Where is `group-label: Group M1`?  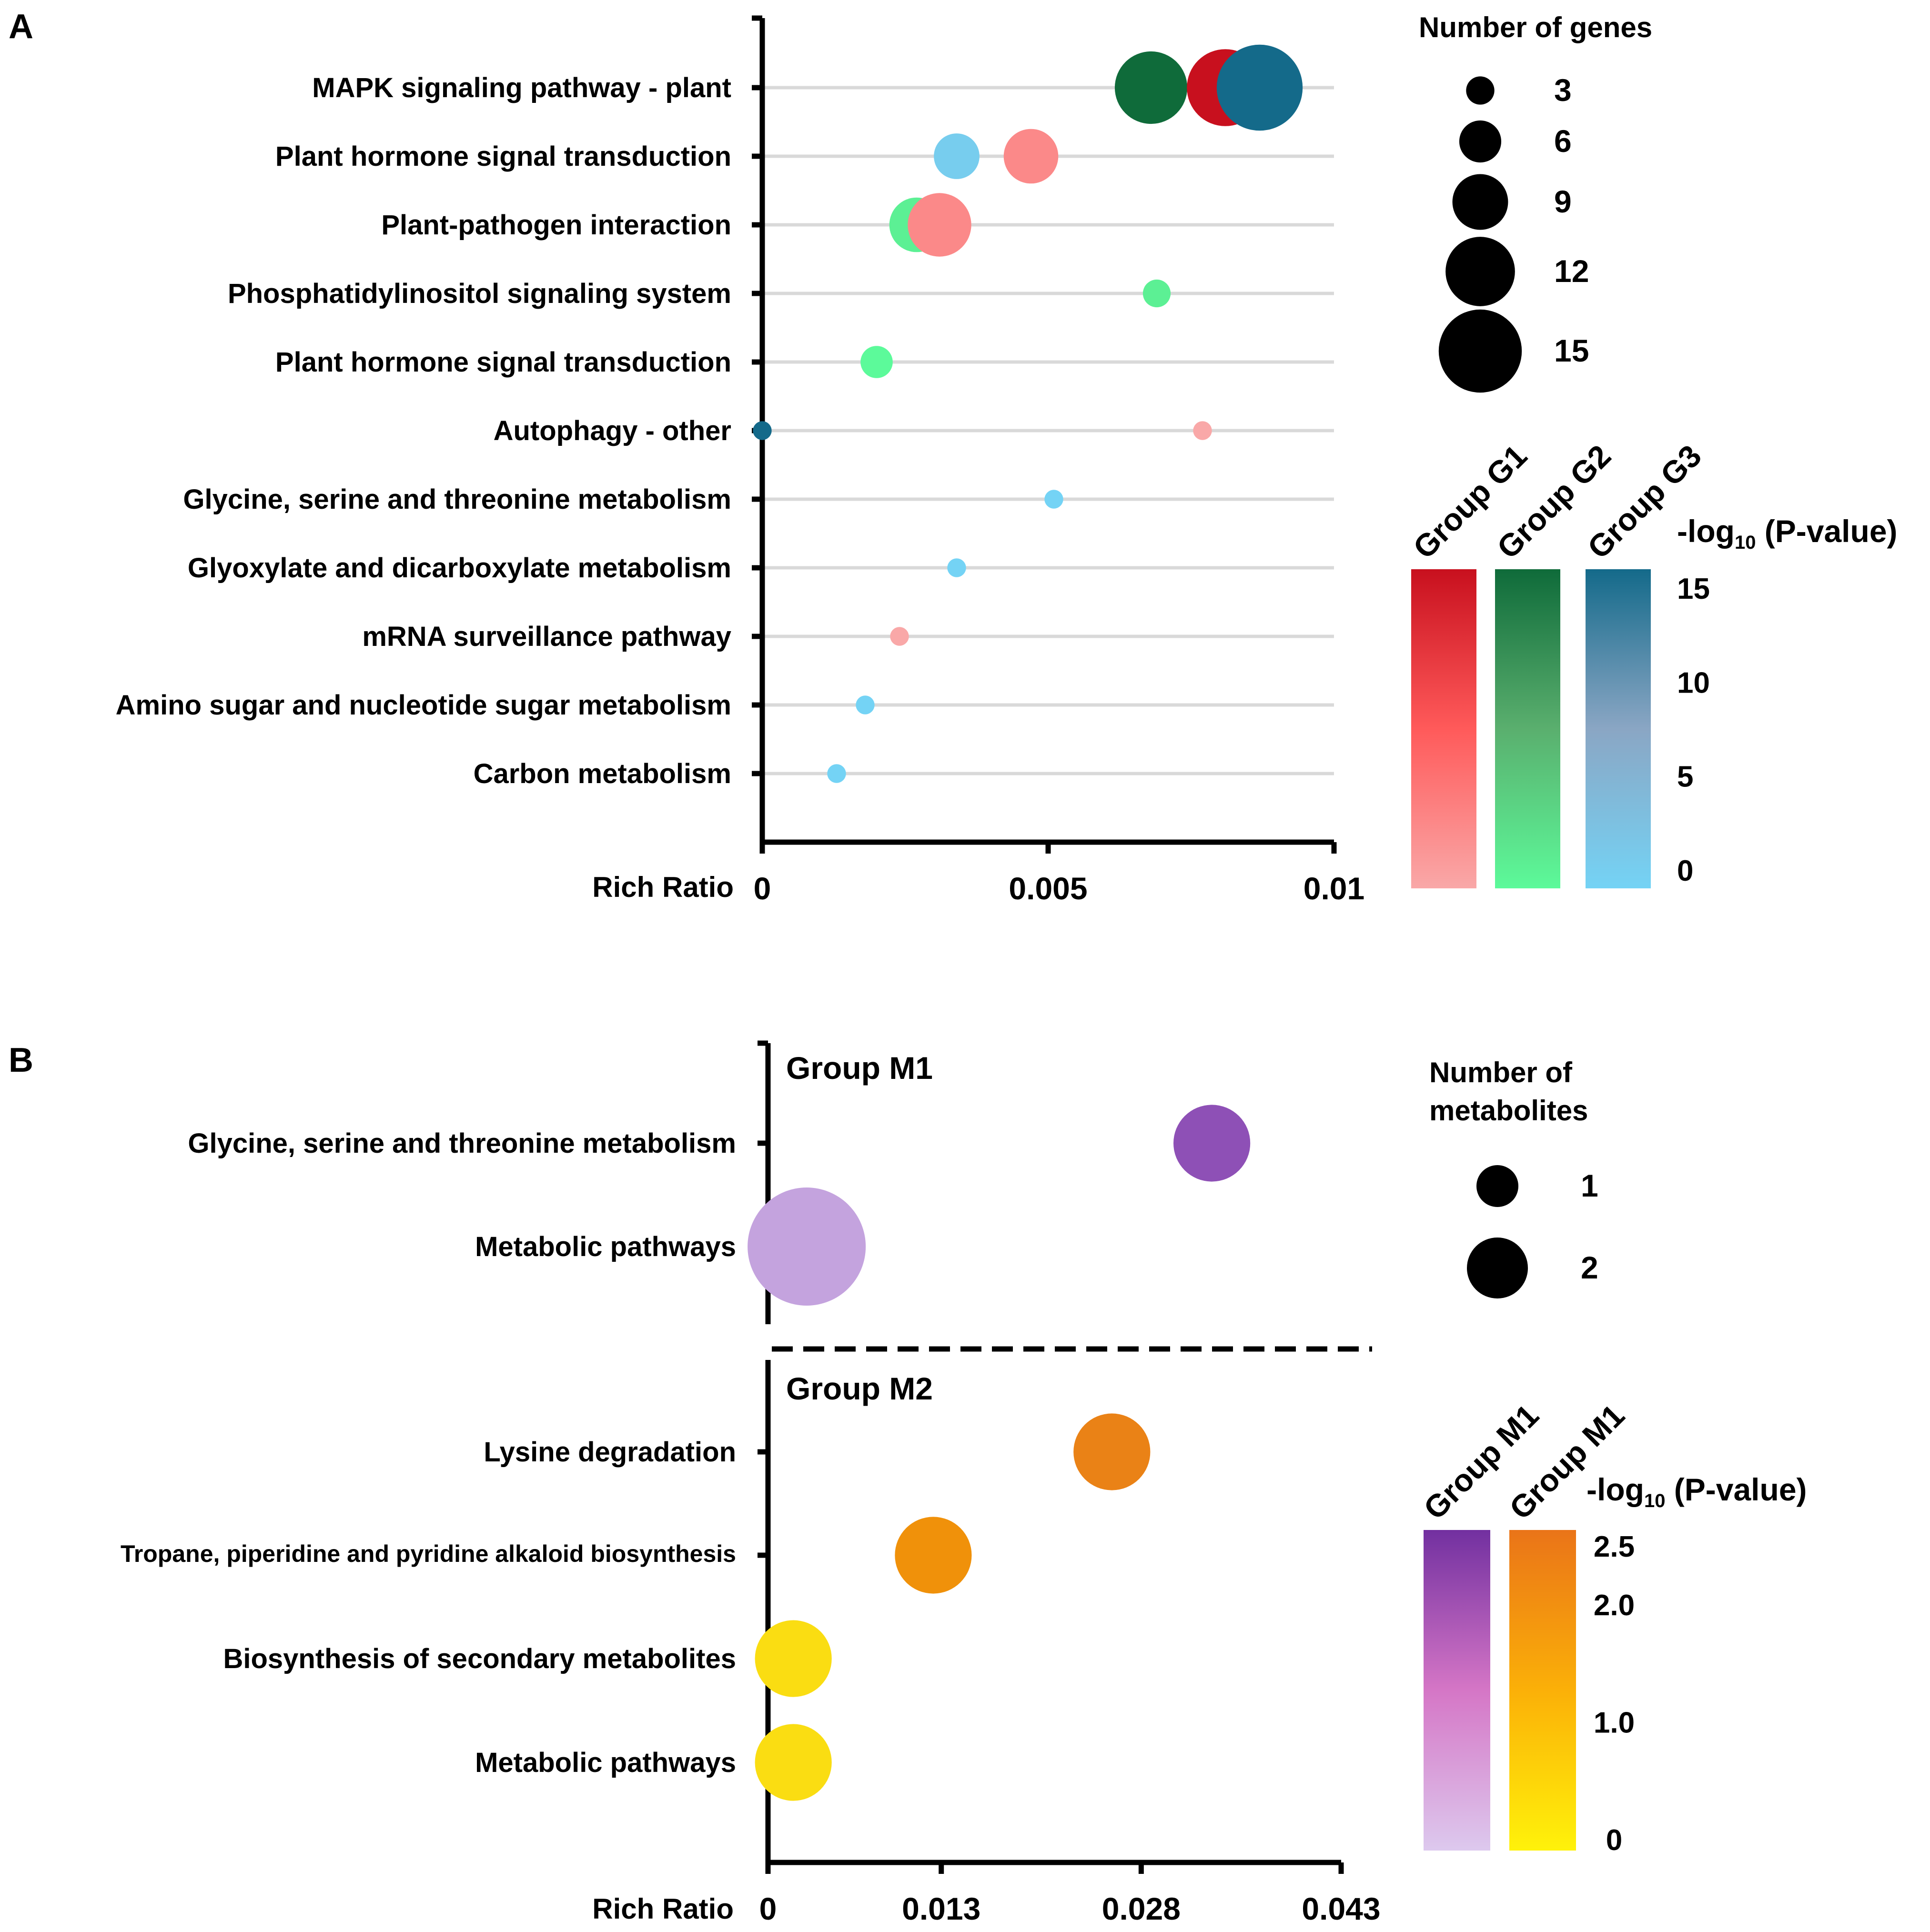
group-label: Group M1 is located at coordinates (859, 1068).